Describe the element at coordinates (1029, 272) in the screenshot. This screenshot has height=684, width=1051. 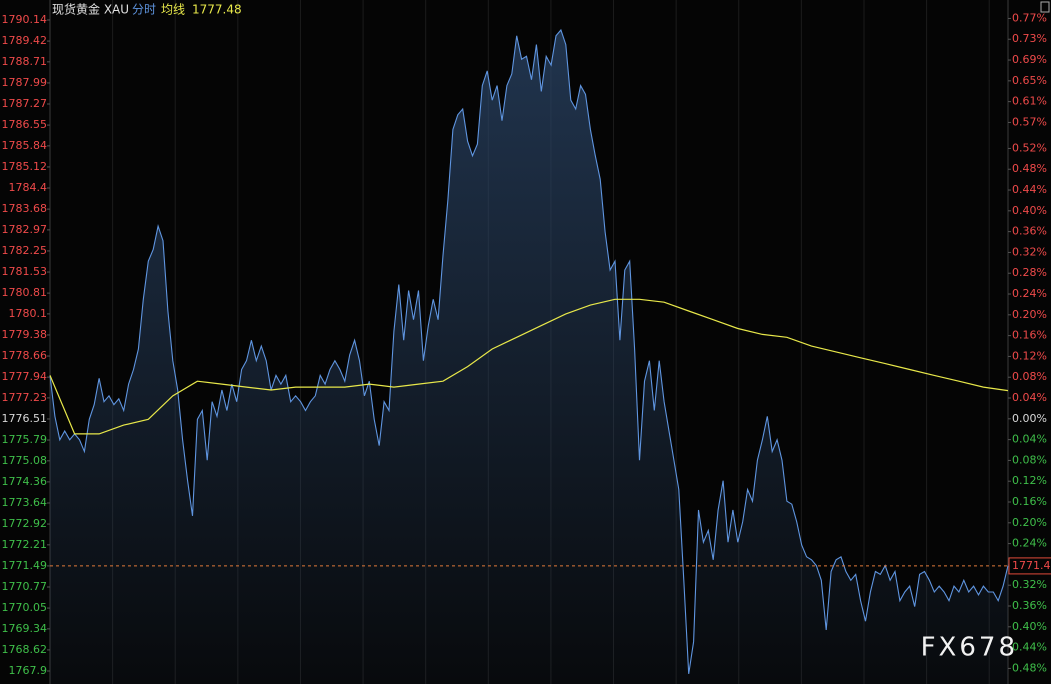
I see `y2-tick-label: 0.28%` at that location.